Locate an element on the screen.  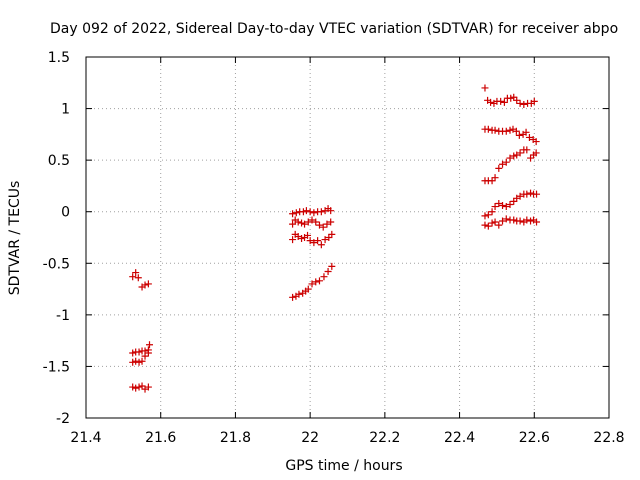
y-tick-label: -1 is located at coordinates (63, 316).